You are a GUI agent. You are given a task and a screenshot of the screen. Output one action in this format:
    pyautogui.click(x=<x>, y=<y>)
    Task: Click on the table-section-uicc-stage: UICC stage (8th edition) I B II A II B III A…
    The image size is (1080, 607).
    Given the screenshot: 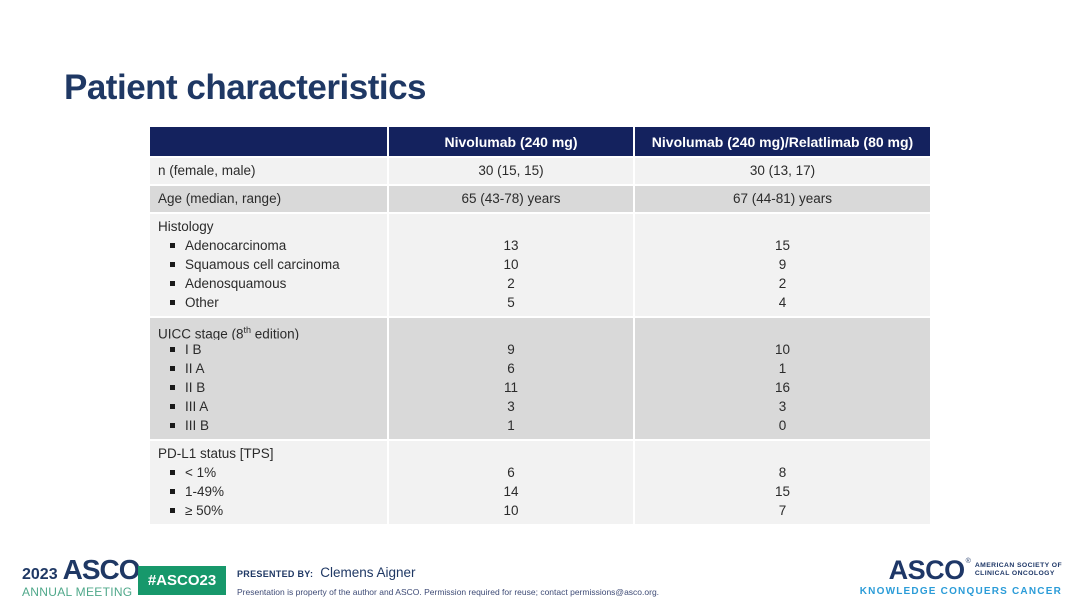 What is the action you would take?
    pyautogui.click(x=540, y=378)
    